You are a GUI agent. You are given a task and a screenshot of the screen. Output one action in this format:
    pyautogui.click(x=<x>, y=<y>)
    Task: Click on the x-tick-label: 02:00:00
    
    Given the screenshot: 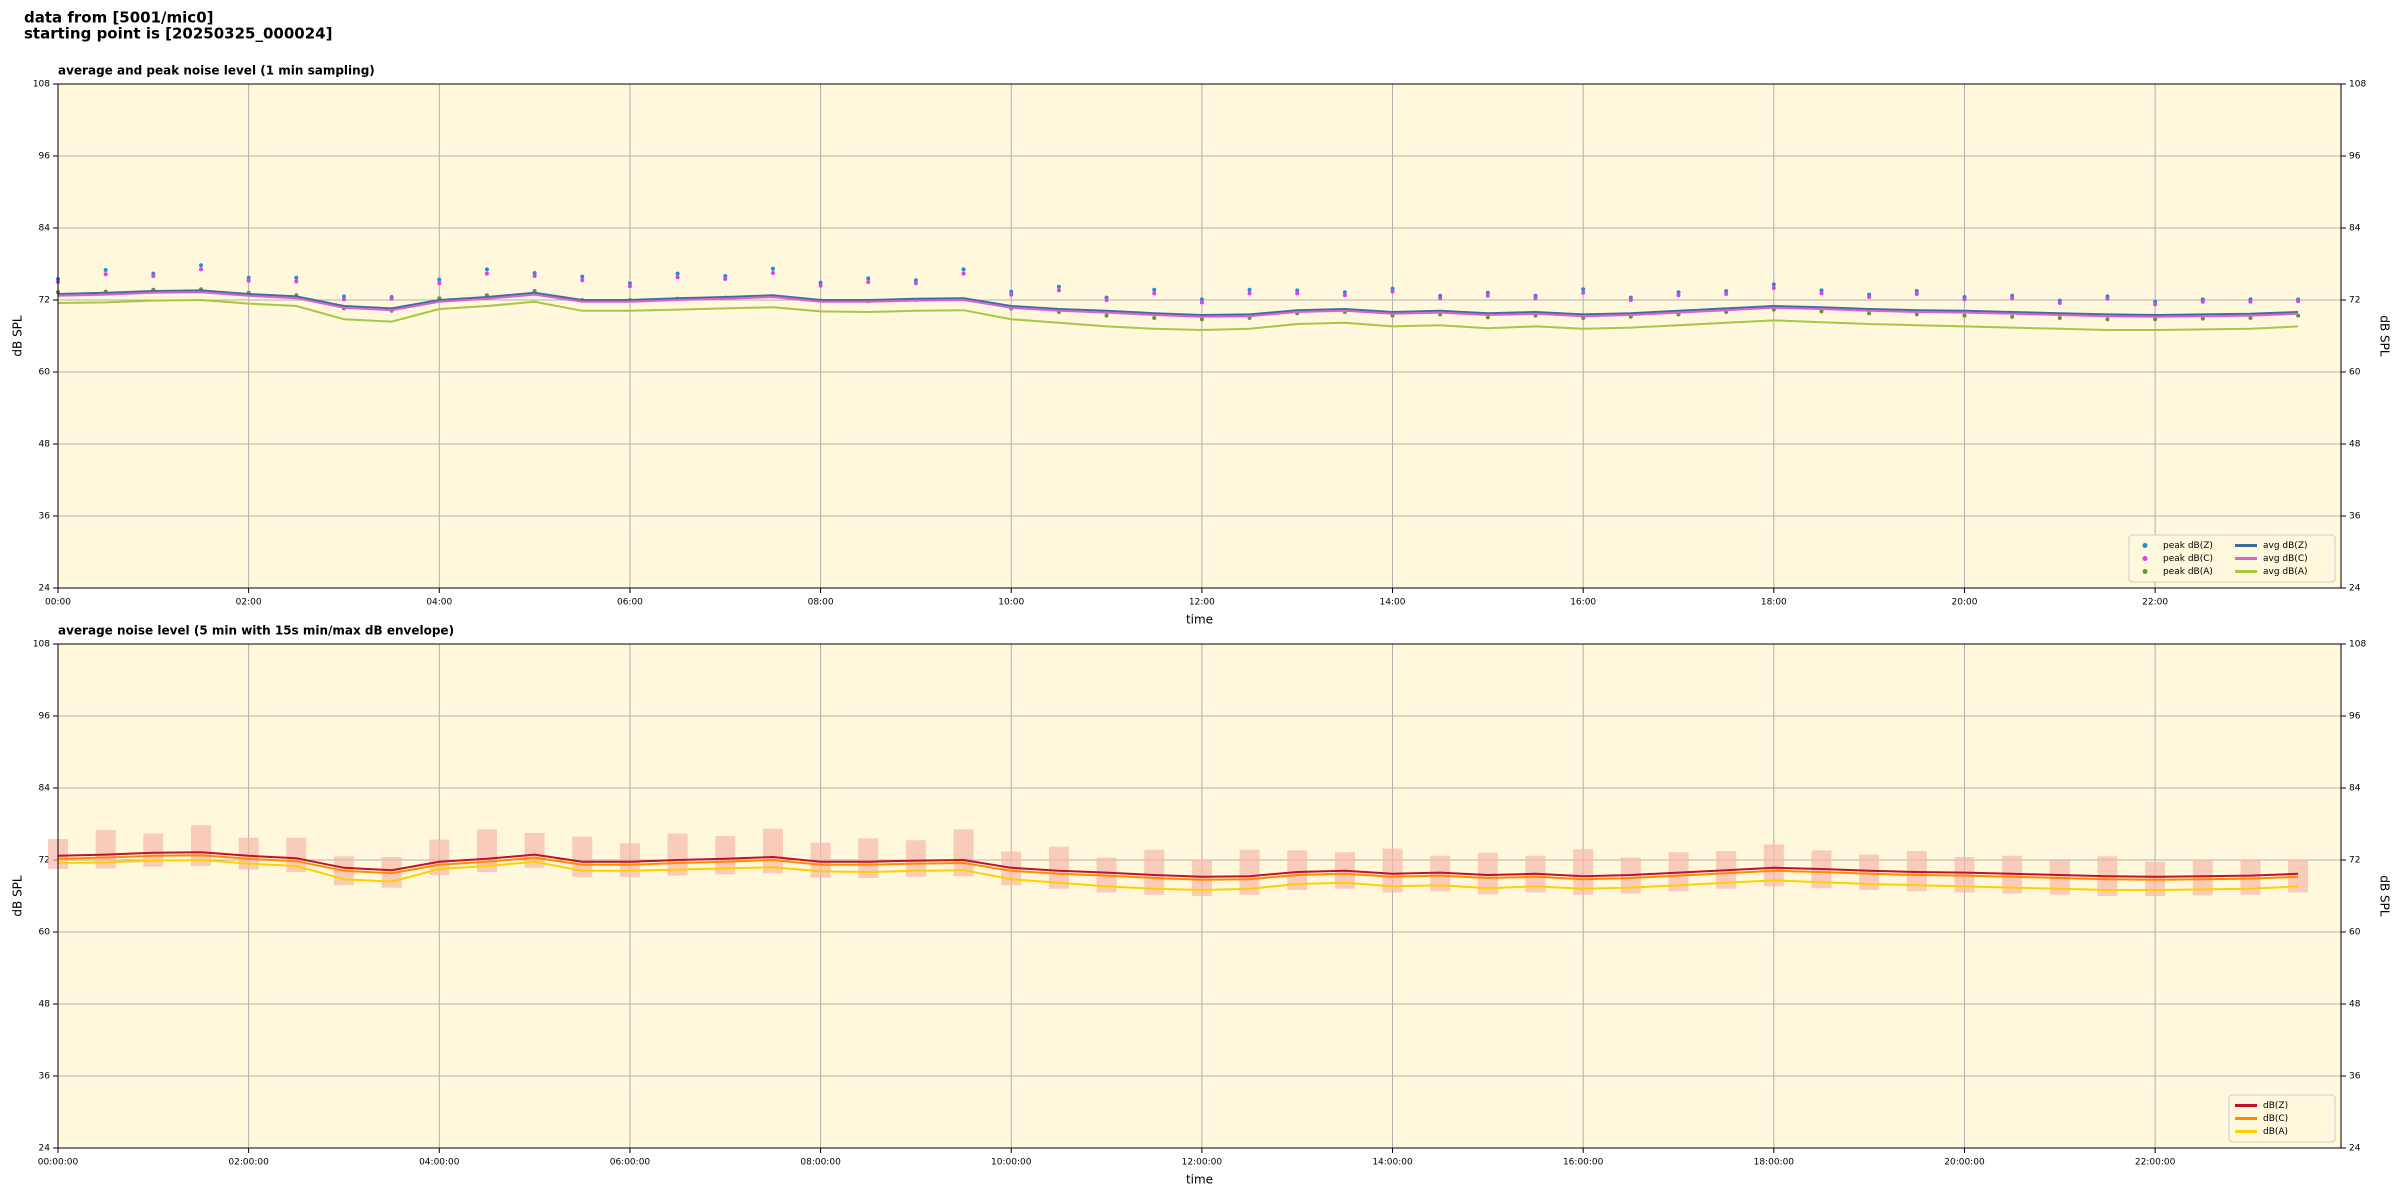 What is the action you would take?
    pyautogui.click(x=248, y=1163)
    